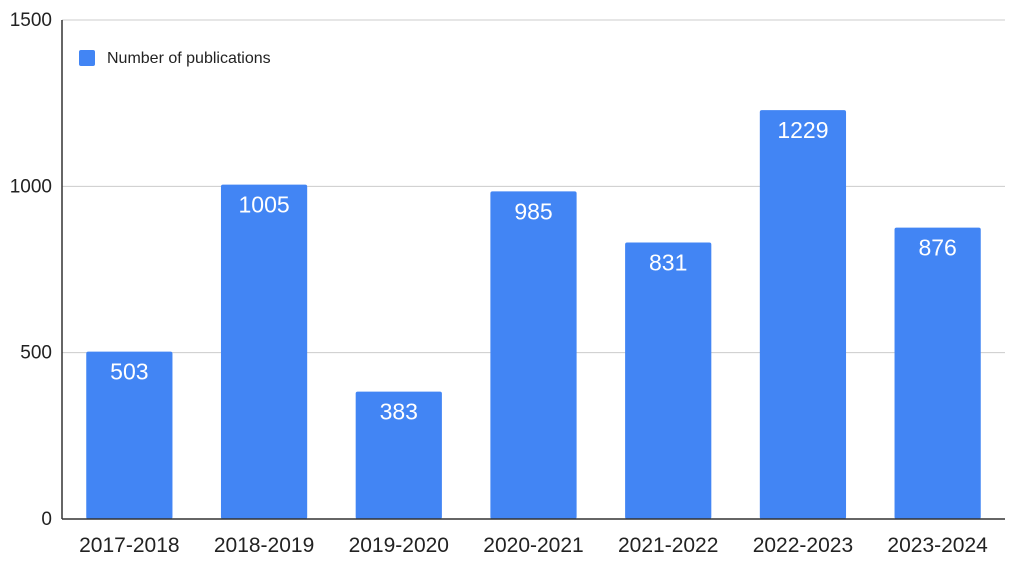  Describe the element at coordinates (87, 58) in the screenshot. I see `legend-swatch-number-of-publications` at that location.